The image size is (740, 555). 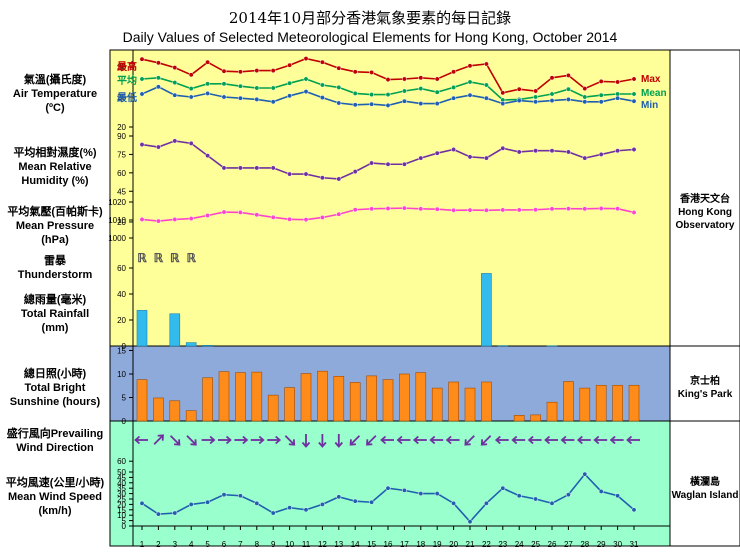 What do you see at coordinates (117, 220) in the screenshot?
I see `pres-tick-label: 1010` at bounding box center [117, 220].